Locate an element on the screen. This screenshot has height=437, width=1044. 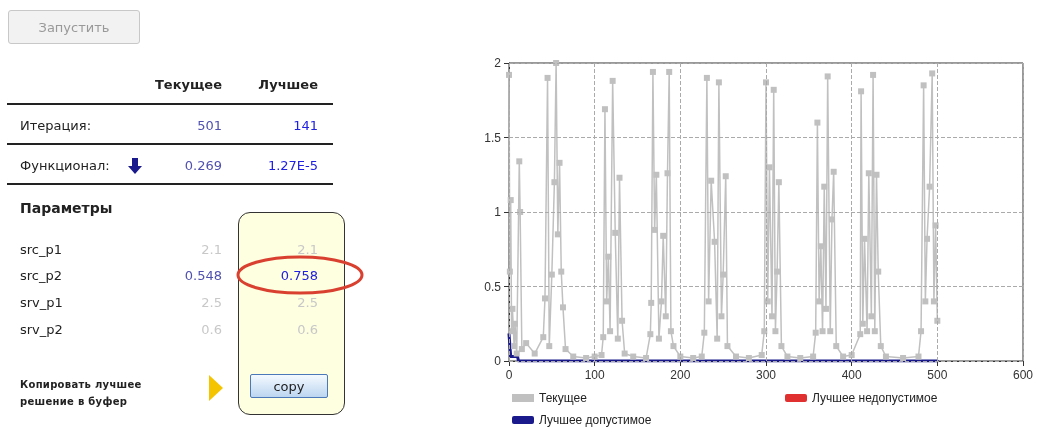
text: 501 is located at coordinates (209, 125).